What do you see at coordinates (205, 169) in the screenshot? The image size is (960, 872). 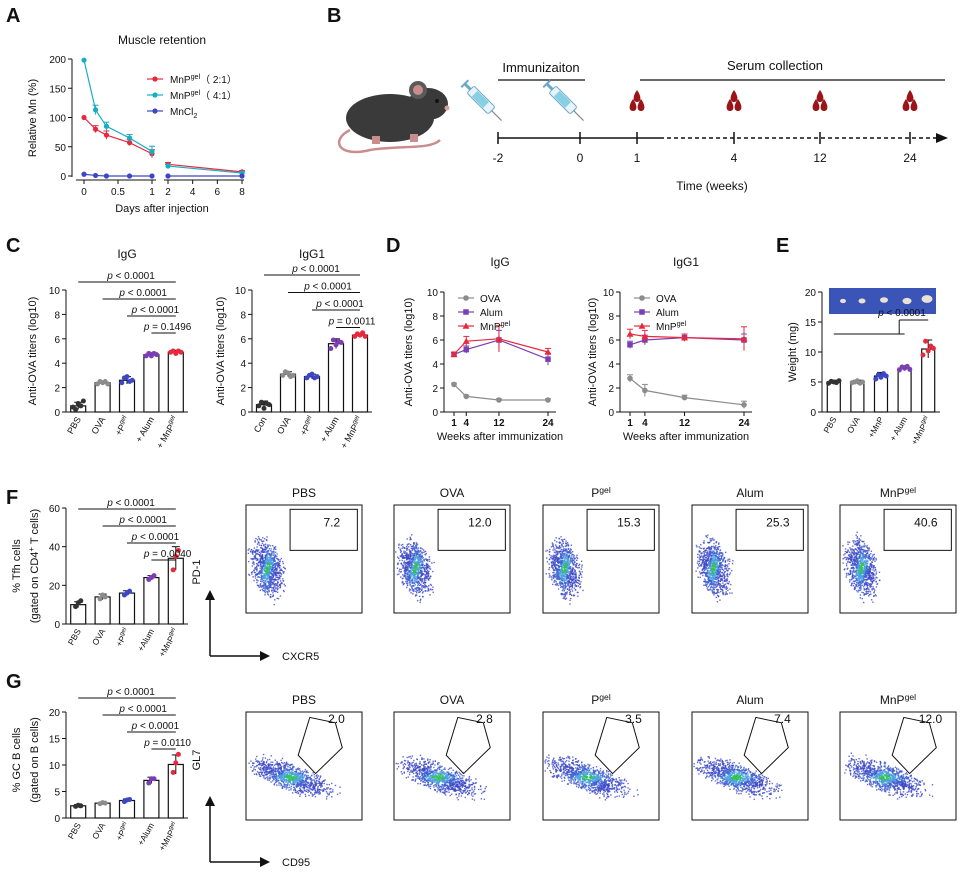 I see `series-line` at bounding box center [205, 169].